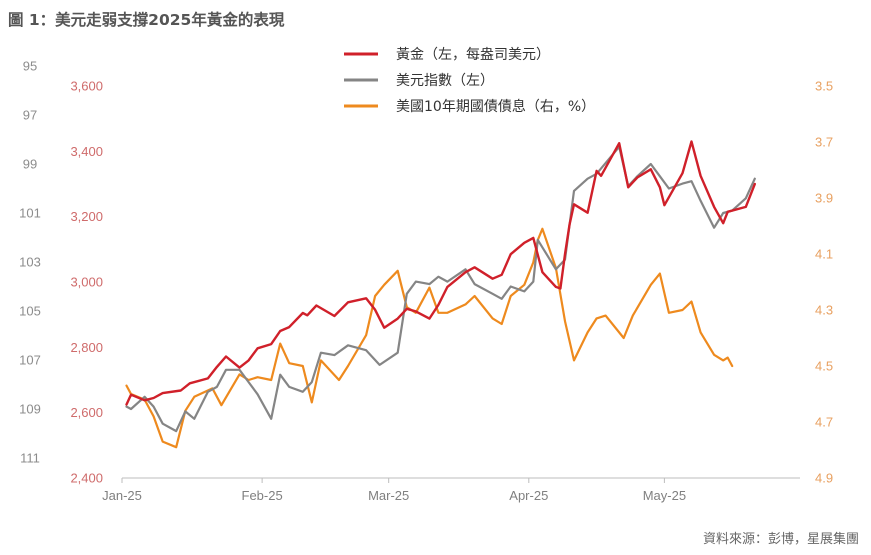 Image resolution: width=871 pixels, height=555 pixels. What do you see at coordinates (86, 86) in the screenshot?
I see `gold-tick-label: 3,600` at bounding box center [86, 86].